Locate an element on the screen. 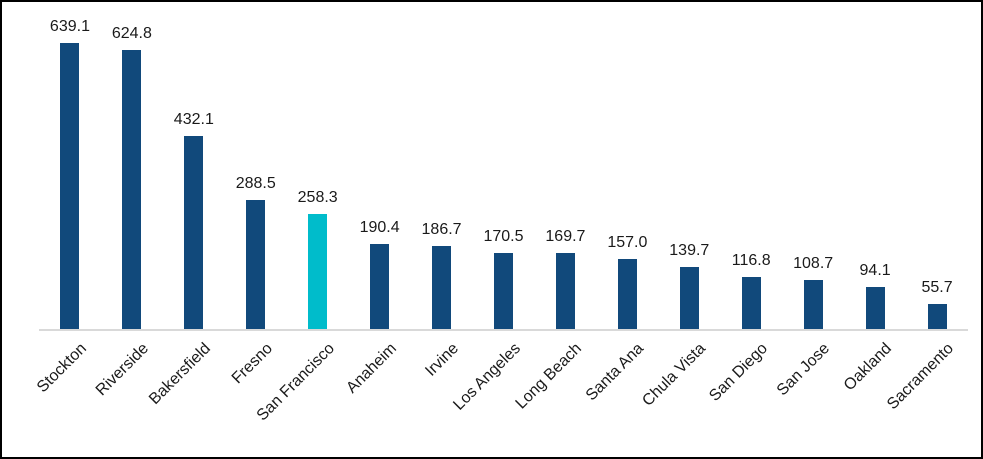 This screenshot has height=459, width=983. x-axis-label: Bakersfield is located at coordinates (179, 374).